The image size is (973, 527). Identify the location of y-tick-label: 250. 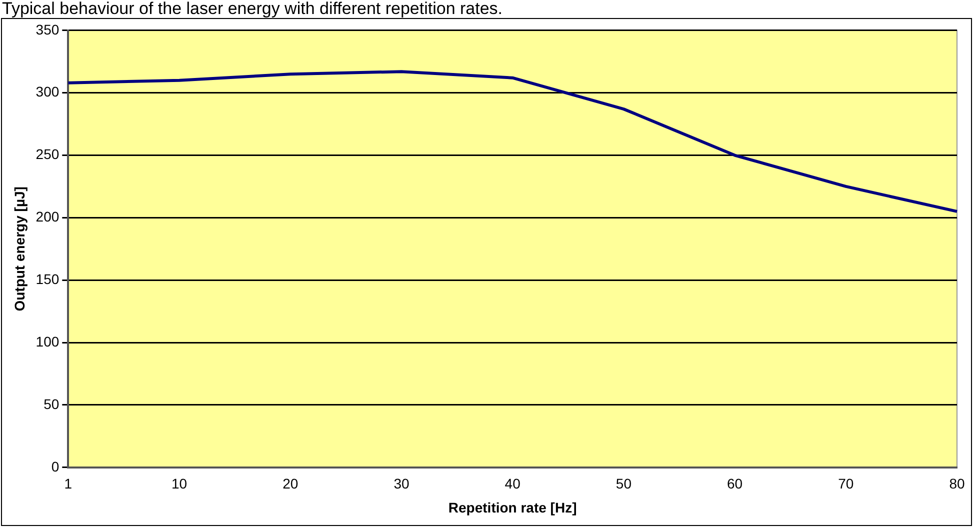
(48, 154).